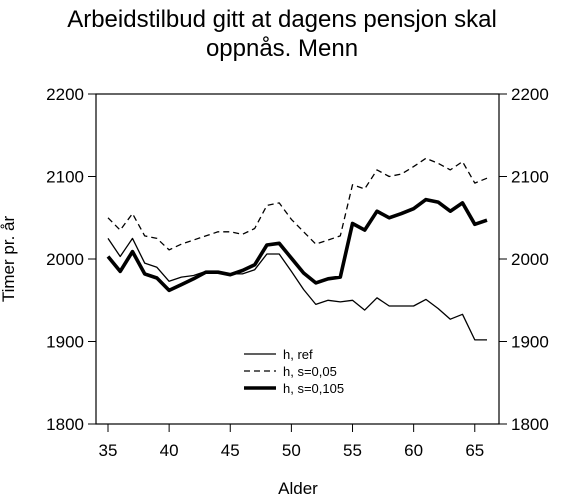  Describe the element at coordinates (9, 259) in the screenshot. I see `y-axis-label: Timer pr. år` at that location.